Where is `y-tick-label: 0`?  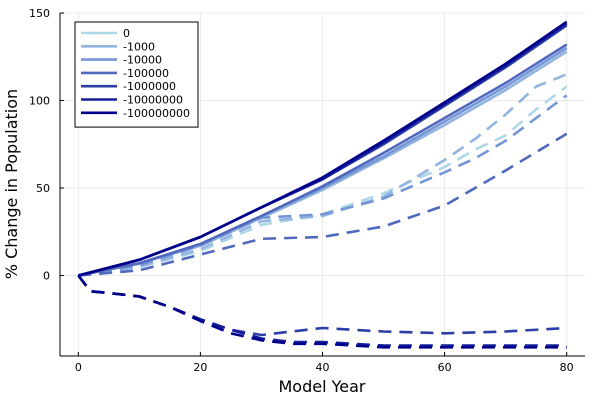 y-tick-label: 0 is located at coordinates (46, 276).